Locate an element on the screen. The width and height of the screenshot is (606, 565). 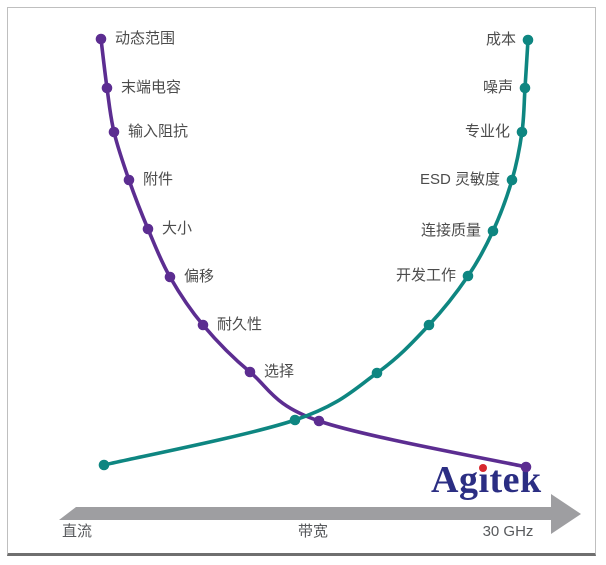
logo-letter-i: ı is located at coordinates (484, 480).